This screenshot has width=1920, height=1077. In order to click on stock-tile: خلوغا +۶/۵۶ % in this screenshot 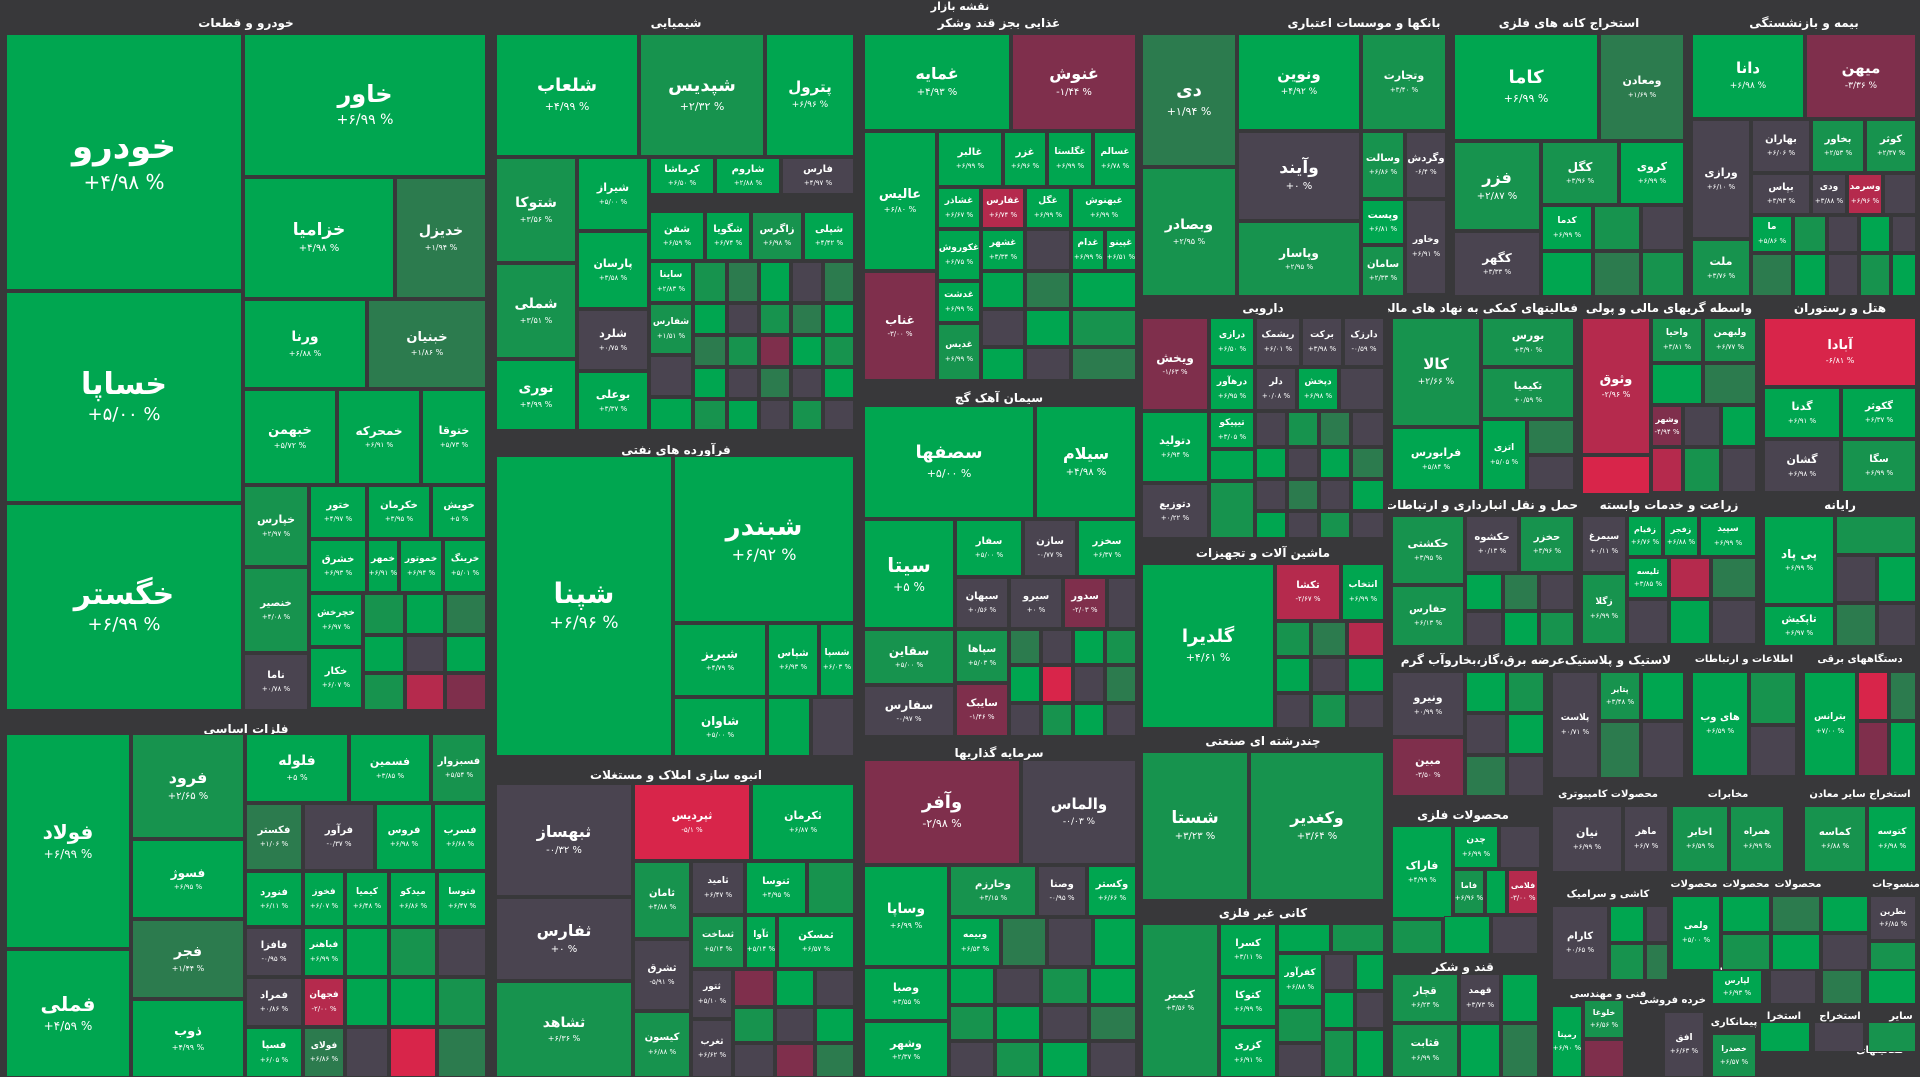, I will do `click(1604, 1019)`.